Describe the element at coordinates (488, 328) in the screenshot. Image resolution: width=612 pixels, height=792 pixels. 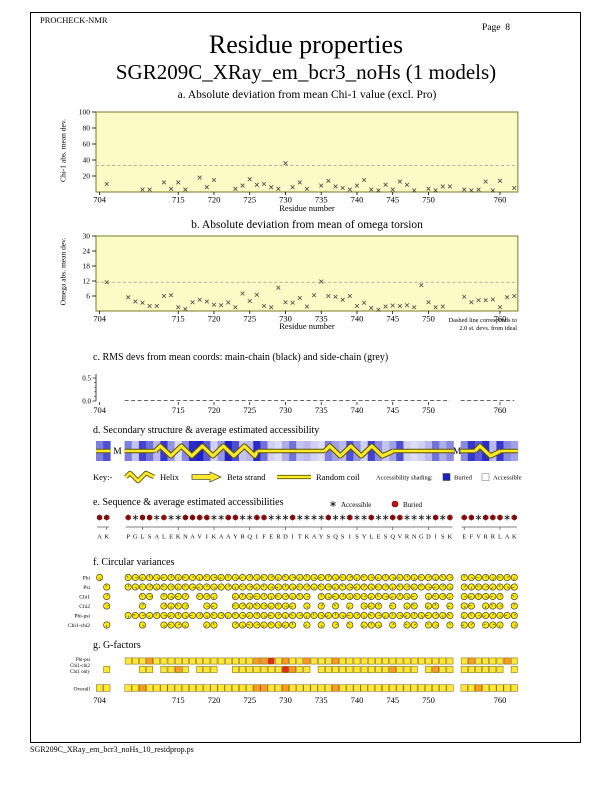
I see `panel-b-note-line2: 2.0 st. devs. from ideal` at that location.